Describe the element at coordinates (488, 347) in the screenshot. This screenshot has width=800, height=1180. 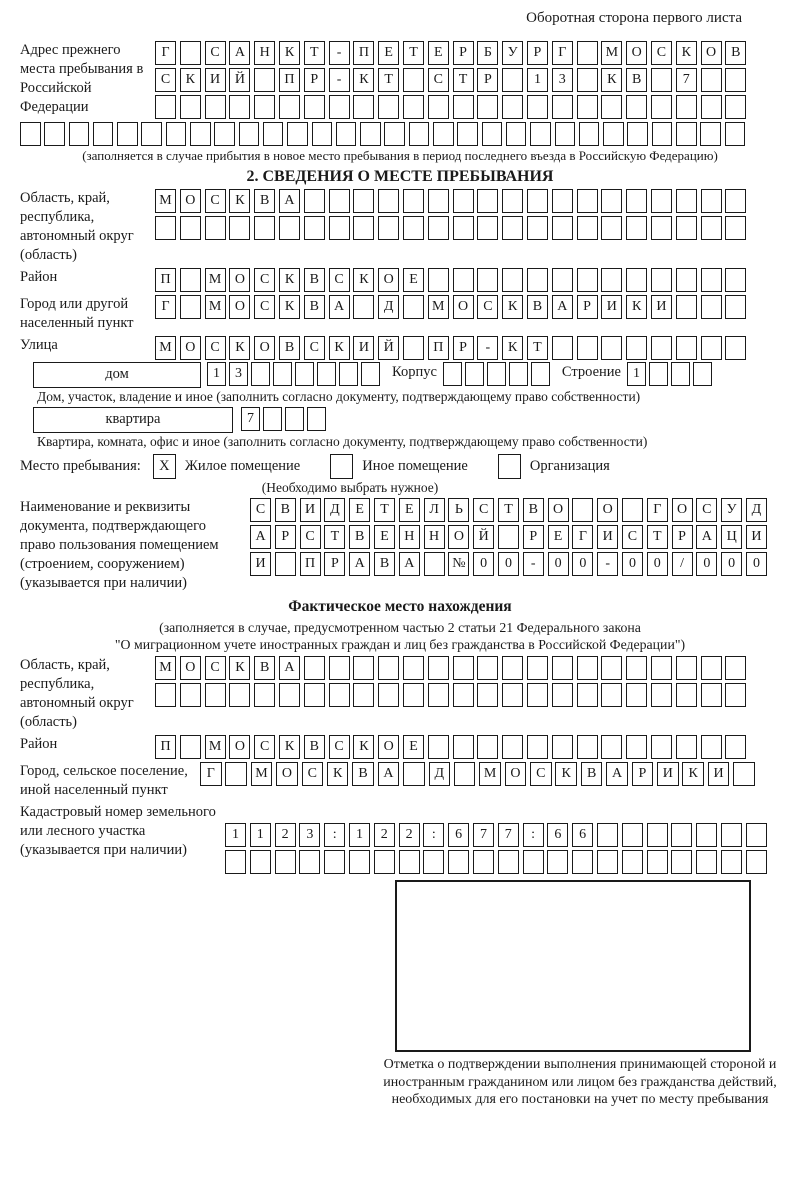
I see `char-cell: -` at that location.